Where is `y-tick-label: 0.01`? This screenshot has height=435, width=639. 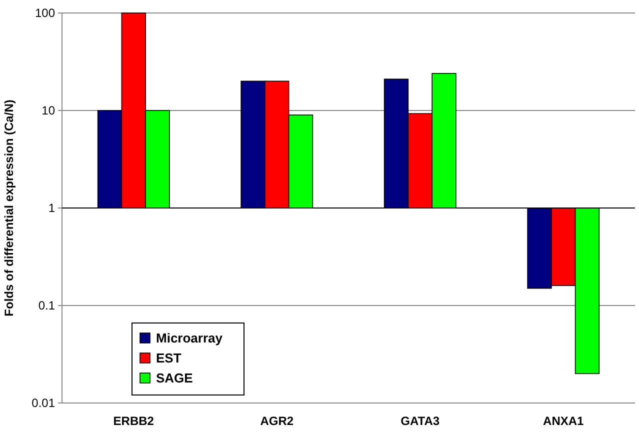
y-tick-label: 0.01 is located at coordinates (44, 403).